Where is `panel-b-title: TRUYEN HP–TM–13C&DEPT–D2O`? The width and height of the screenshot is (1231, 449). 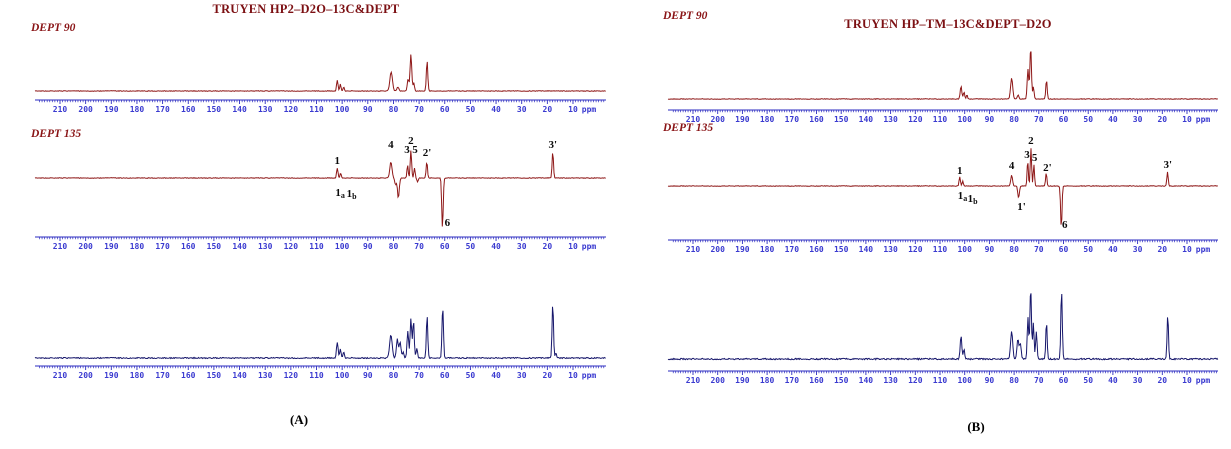
panel-b-title: TRUYEN HP–TM–13C&DEPT–D2O is located at coordinates (948, 24).